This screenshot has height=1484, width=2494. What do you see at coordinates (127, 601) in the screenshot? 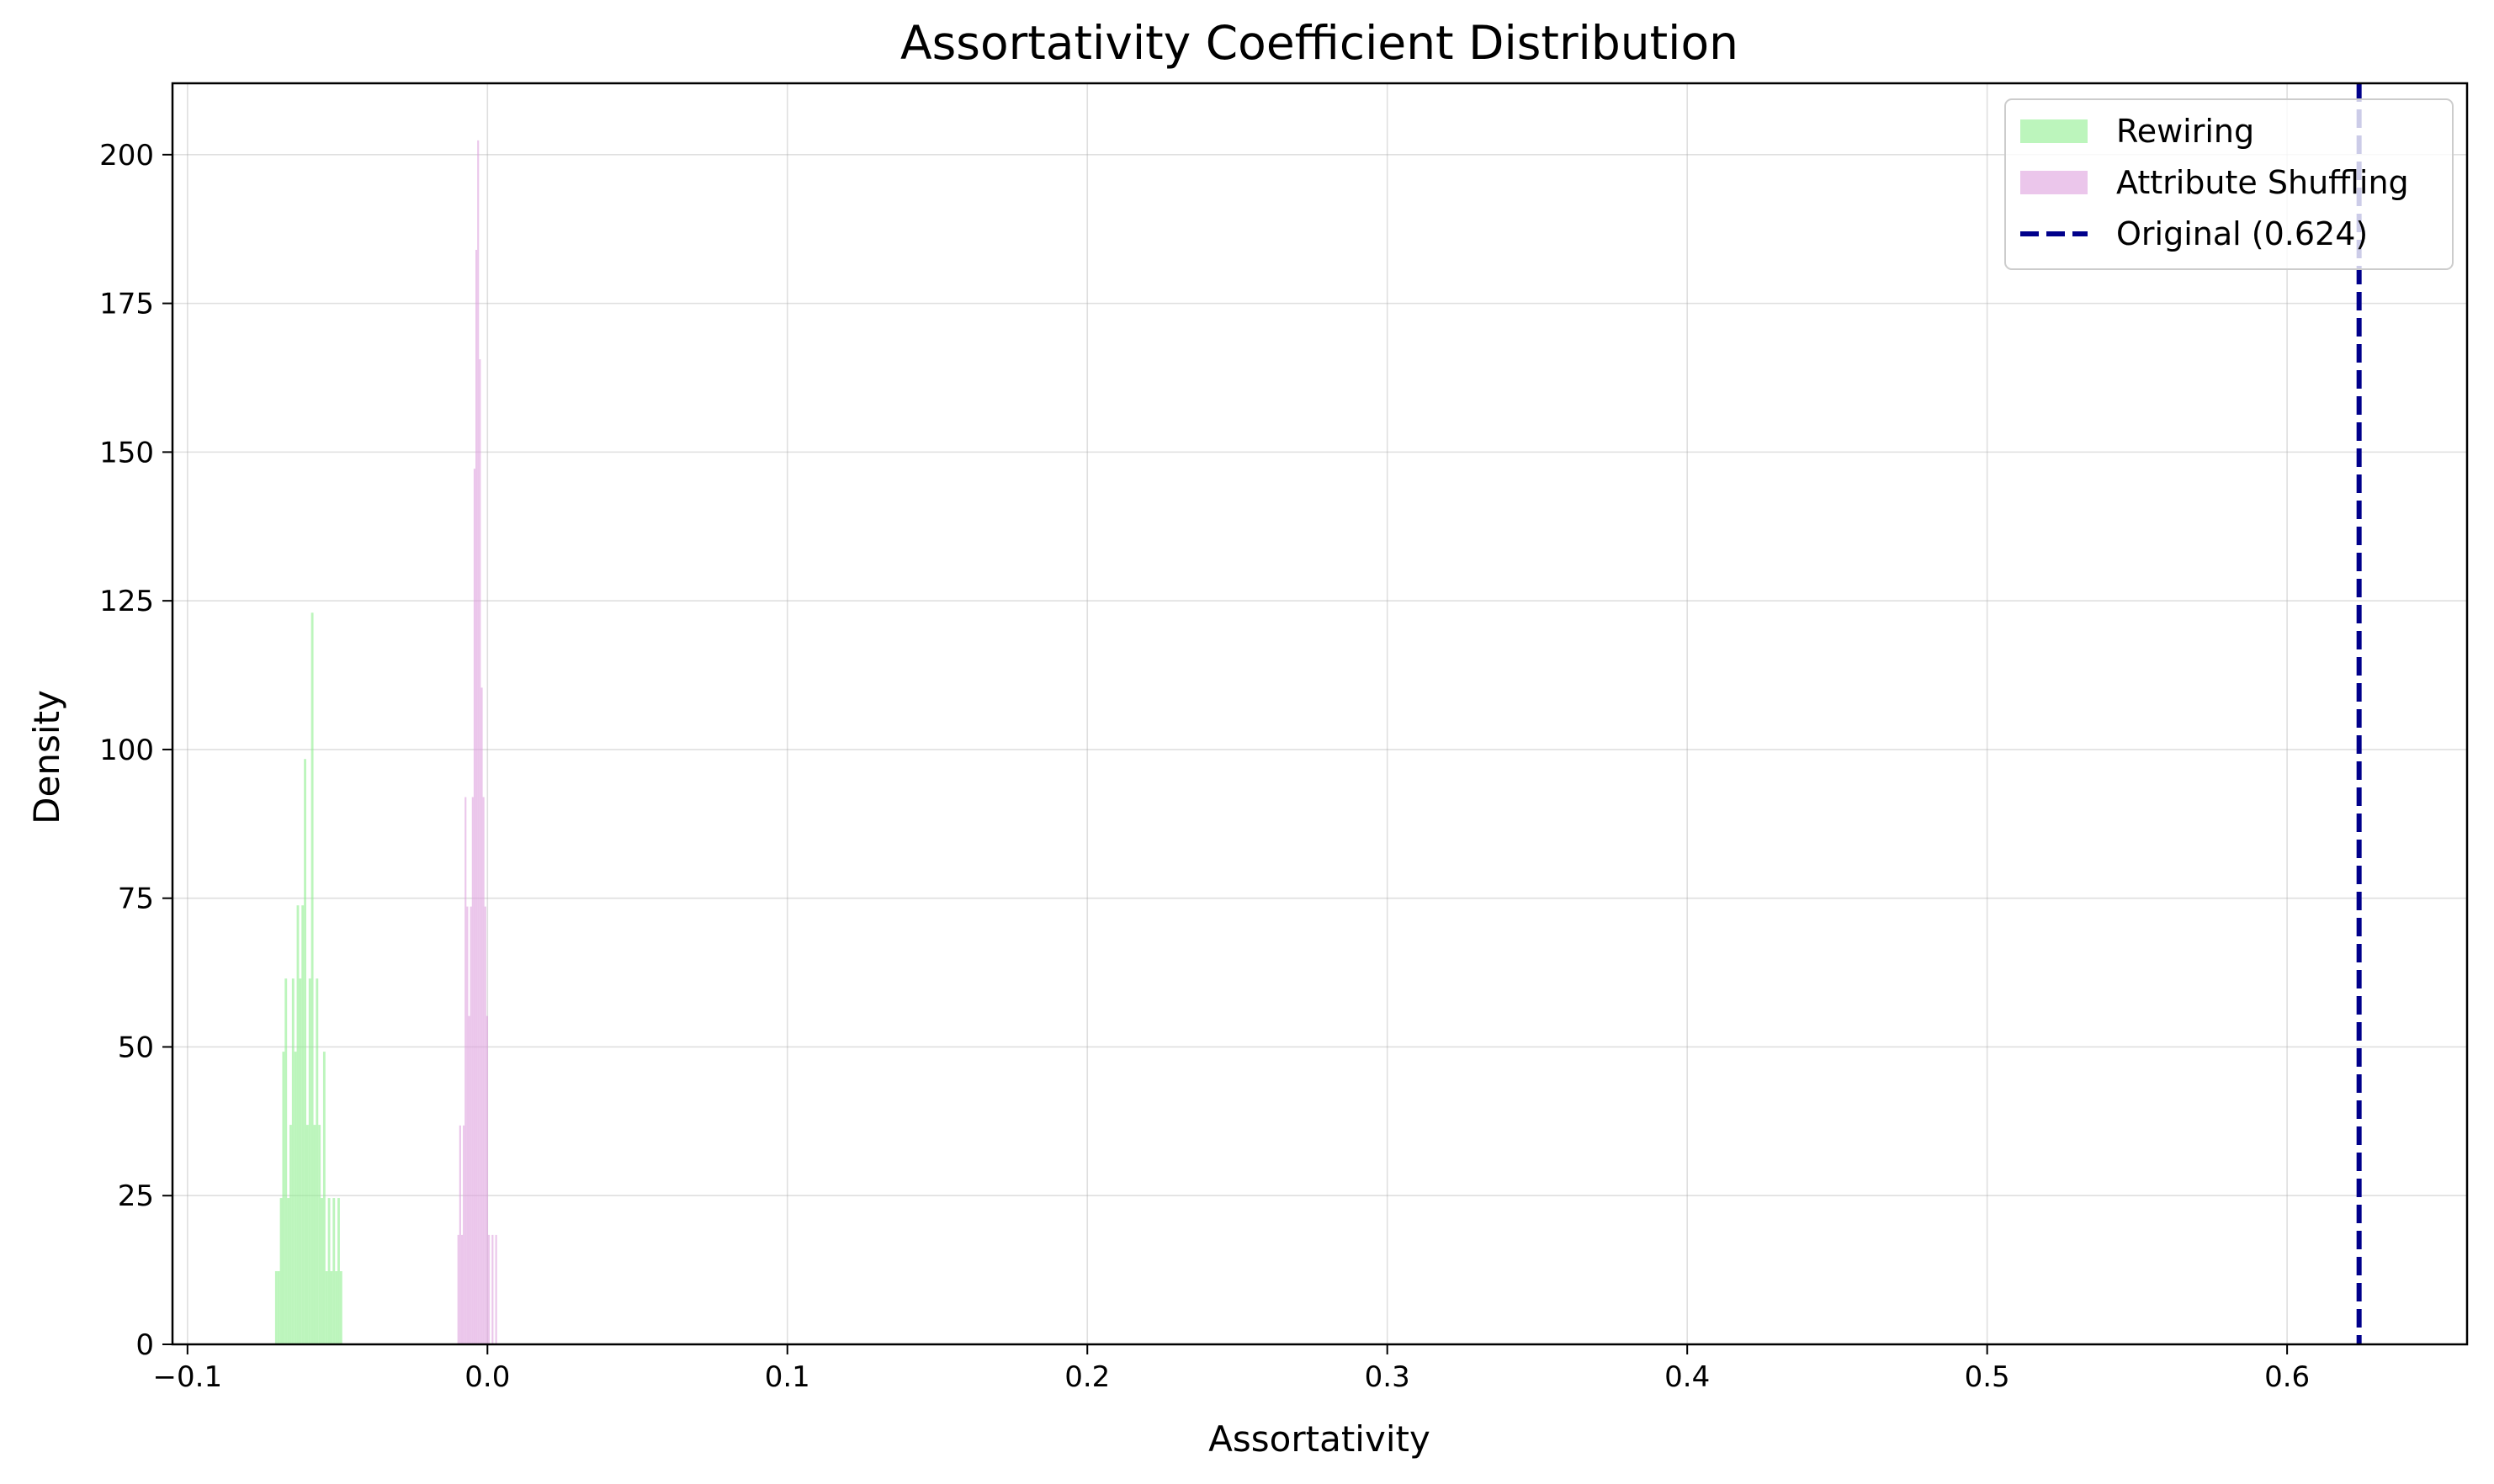
I see `y-tick-label-5: 125` at bounding box center [127, 601].